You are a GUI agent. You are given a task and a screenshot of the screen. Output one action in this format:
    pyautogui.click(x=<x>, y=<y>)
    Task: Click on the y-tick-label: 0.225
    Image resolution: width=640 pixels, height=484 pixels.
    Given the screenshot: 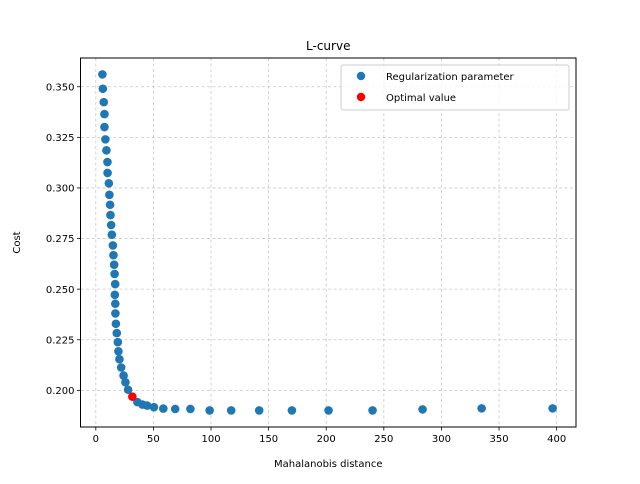 What is the action you would take?
    pyautogui.click(x=60, y=340)
    